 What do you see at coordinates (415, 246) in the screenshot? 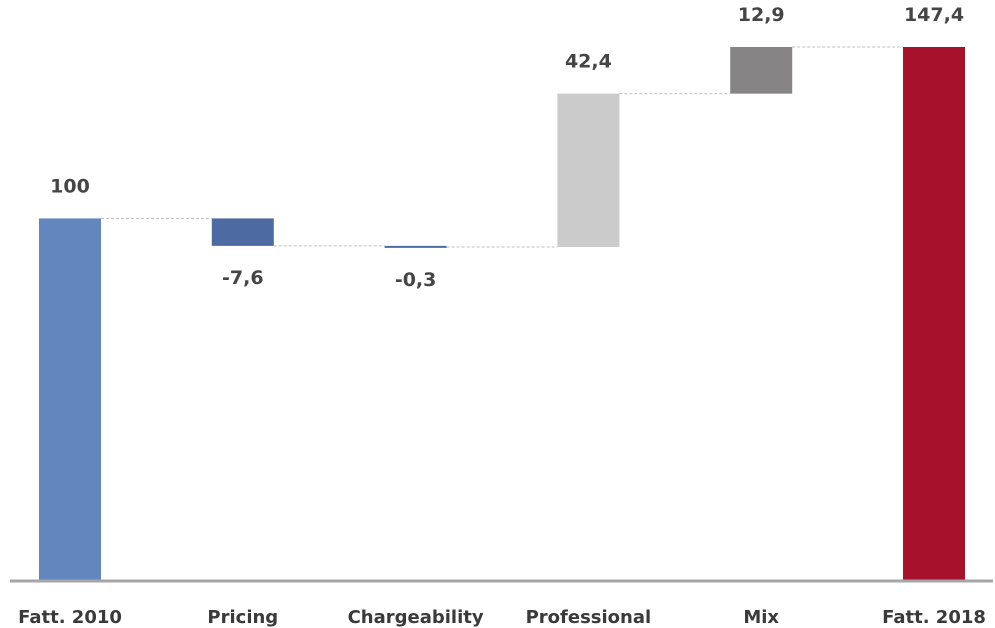
I see `bar-chargeability` at bounding box center [415, 246].